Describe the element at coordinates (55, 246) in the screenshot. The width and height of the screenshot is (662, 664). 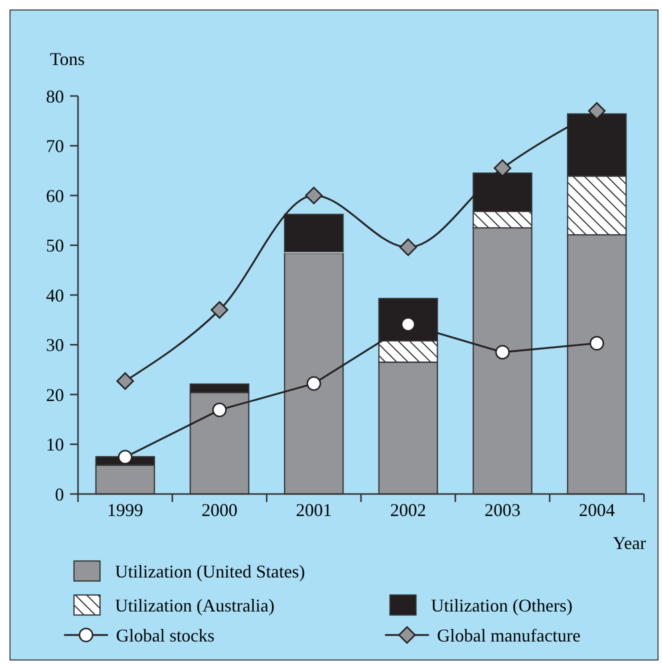
I see `y-tick-label: 50` at that location.